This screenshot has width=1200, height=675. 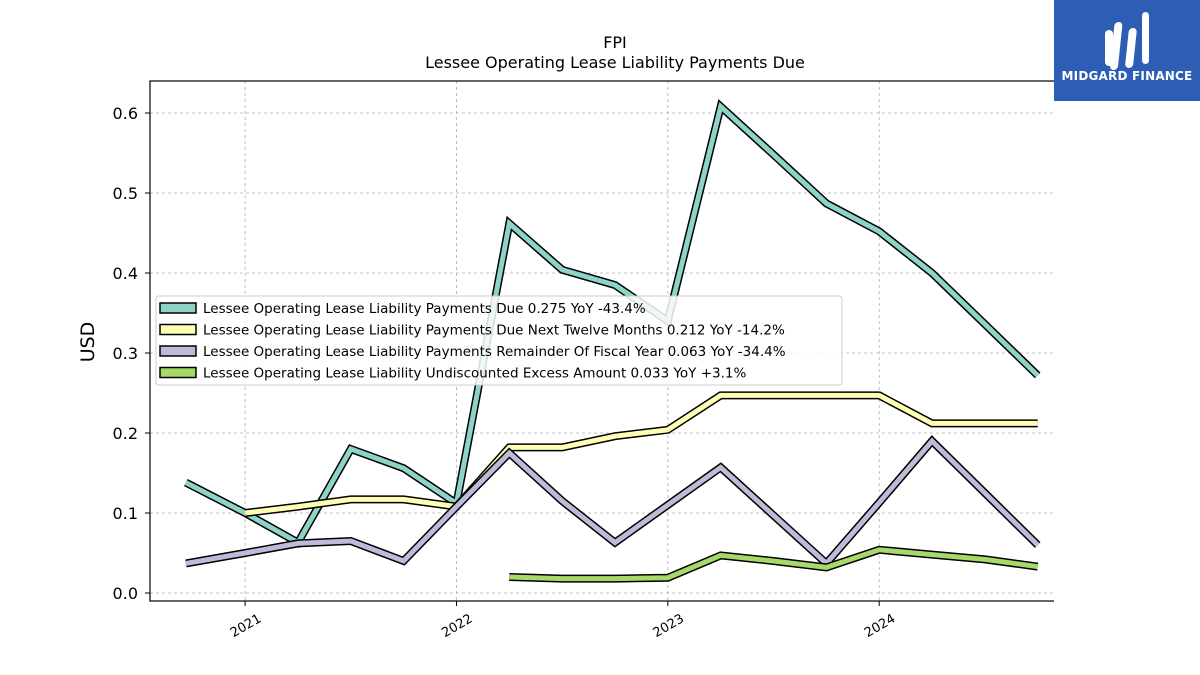 I want to click on series-4-outline, so click(x=774, y=564).